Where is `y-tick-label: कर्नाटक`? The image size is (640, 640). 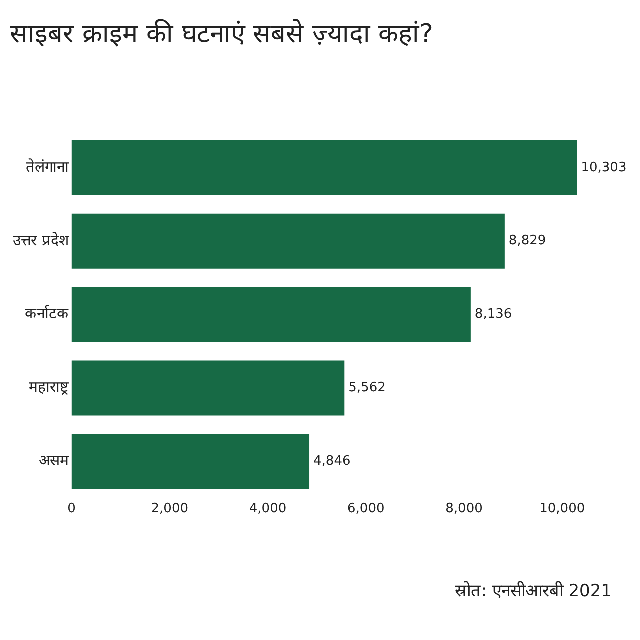
y-tick-label: कर्नाटक is located at coordinates (46, 313).